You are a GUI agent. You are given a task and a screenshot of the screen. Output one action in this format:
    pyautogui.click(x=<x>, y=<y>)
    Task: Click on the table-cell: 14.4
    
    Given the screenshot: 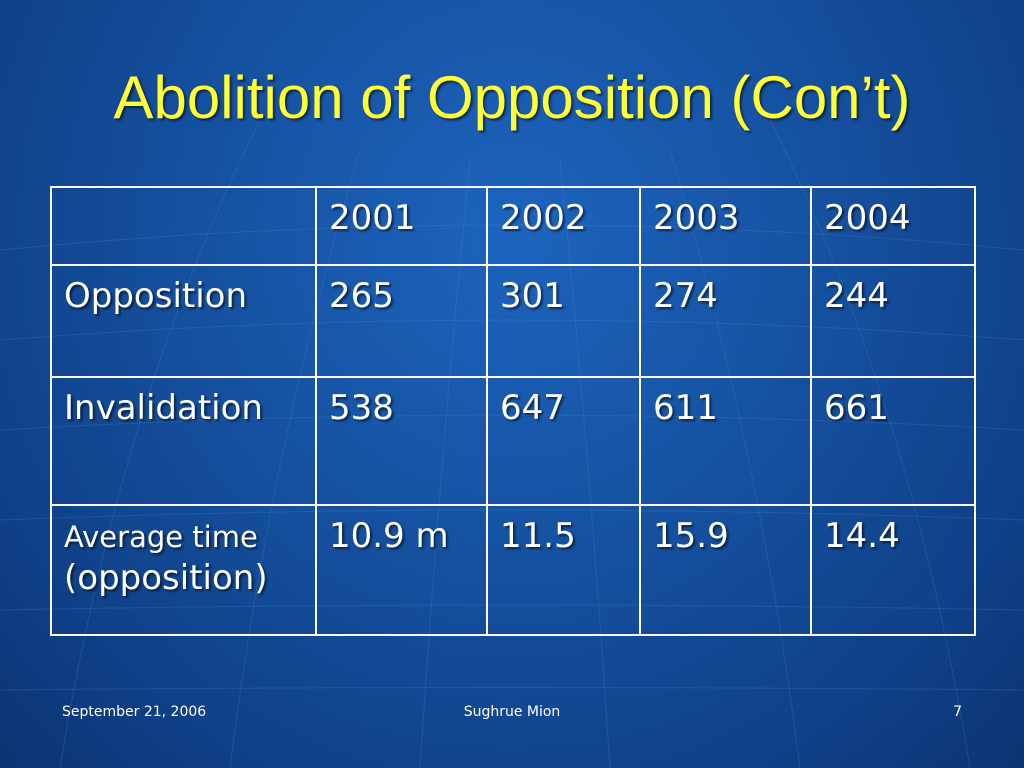 What is the action you would take?
    pyautogui.click(x=893, y=570)
    